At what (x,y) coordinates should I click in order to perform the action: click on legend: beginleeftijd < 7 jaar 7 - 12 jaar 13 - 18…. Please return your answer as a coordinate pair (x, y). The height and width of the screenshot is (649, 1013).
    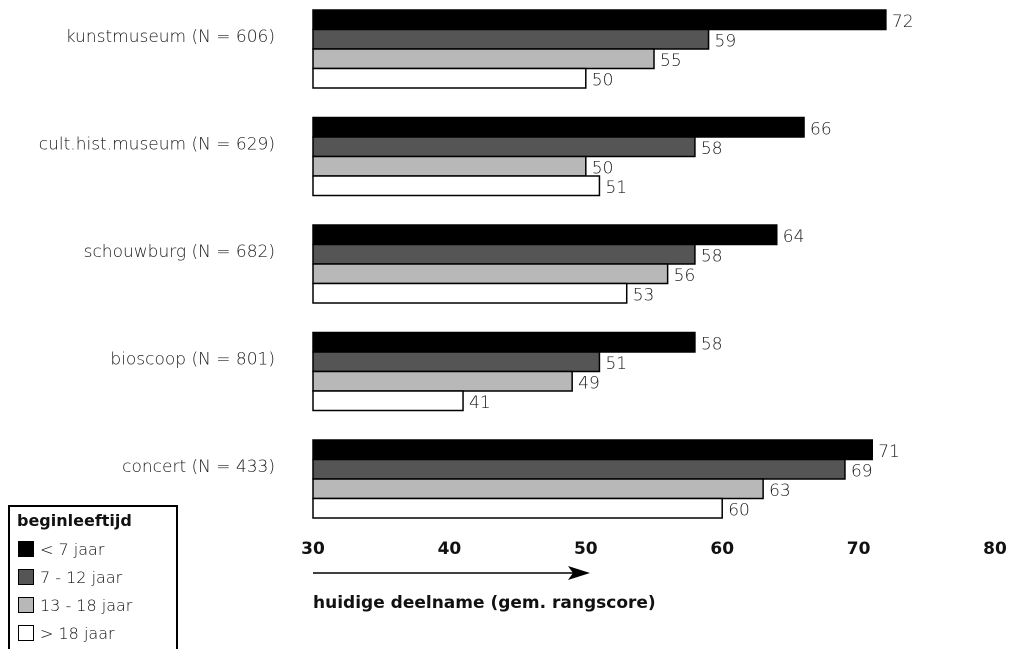
    Looking at the image, I should click on (93, 577).